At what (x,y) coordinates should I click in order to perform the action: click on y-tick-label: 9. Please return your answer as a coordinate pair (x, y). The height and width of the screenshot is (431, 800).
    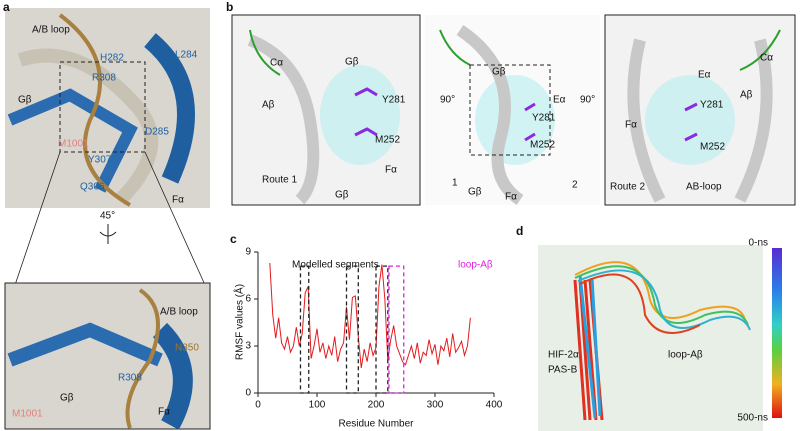
    Looking at the image, I should click on (248, 252).